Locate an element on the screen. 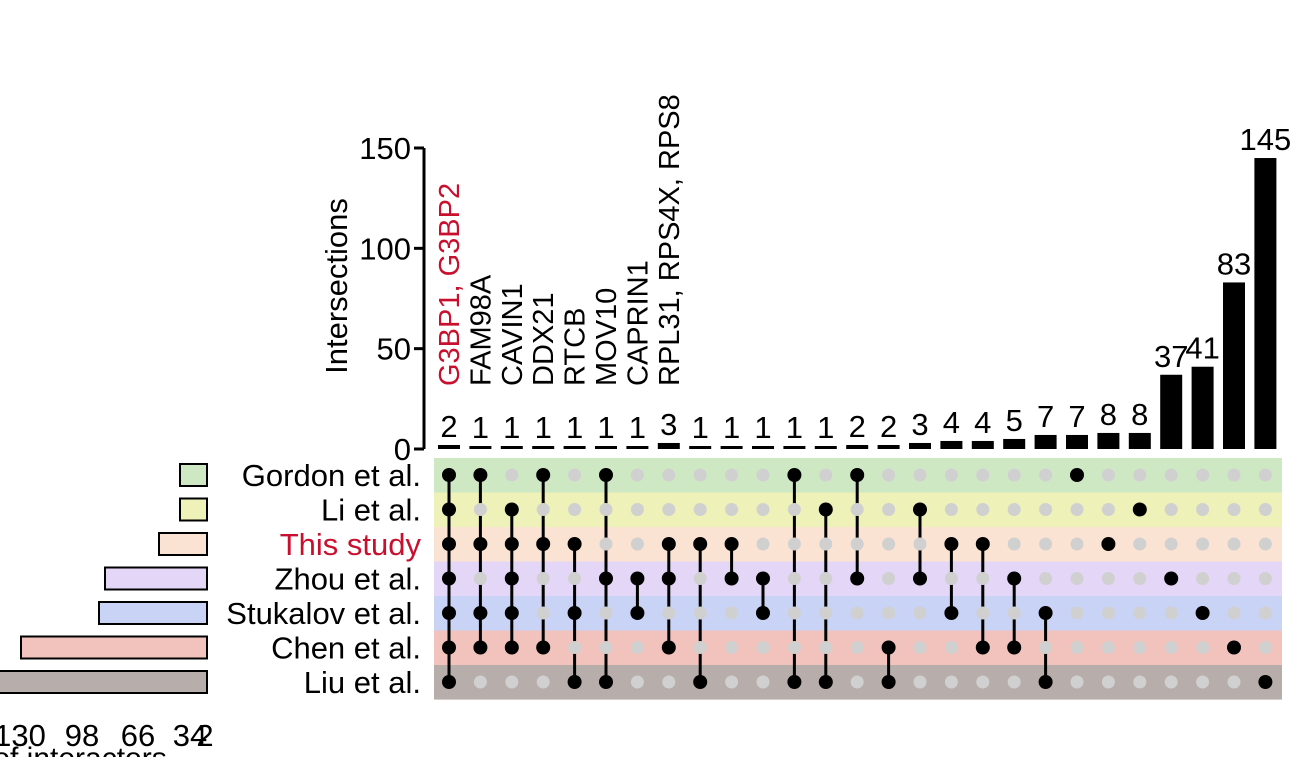  gene-name: CAPRIN1 is located at coordinates (638, 323).